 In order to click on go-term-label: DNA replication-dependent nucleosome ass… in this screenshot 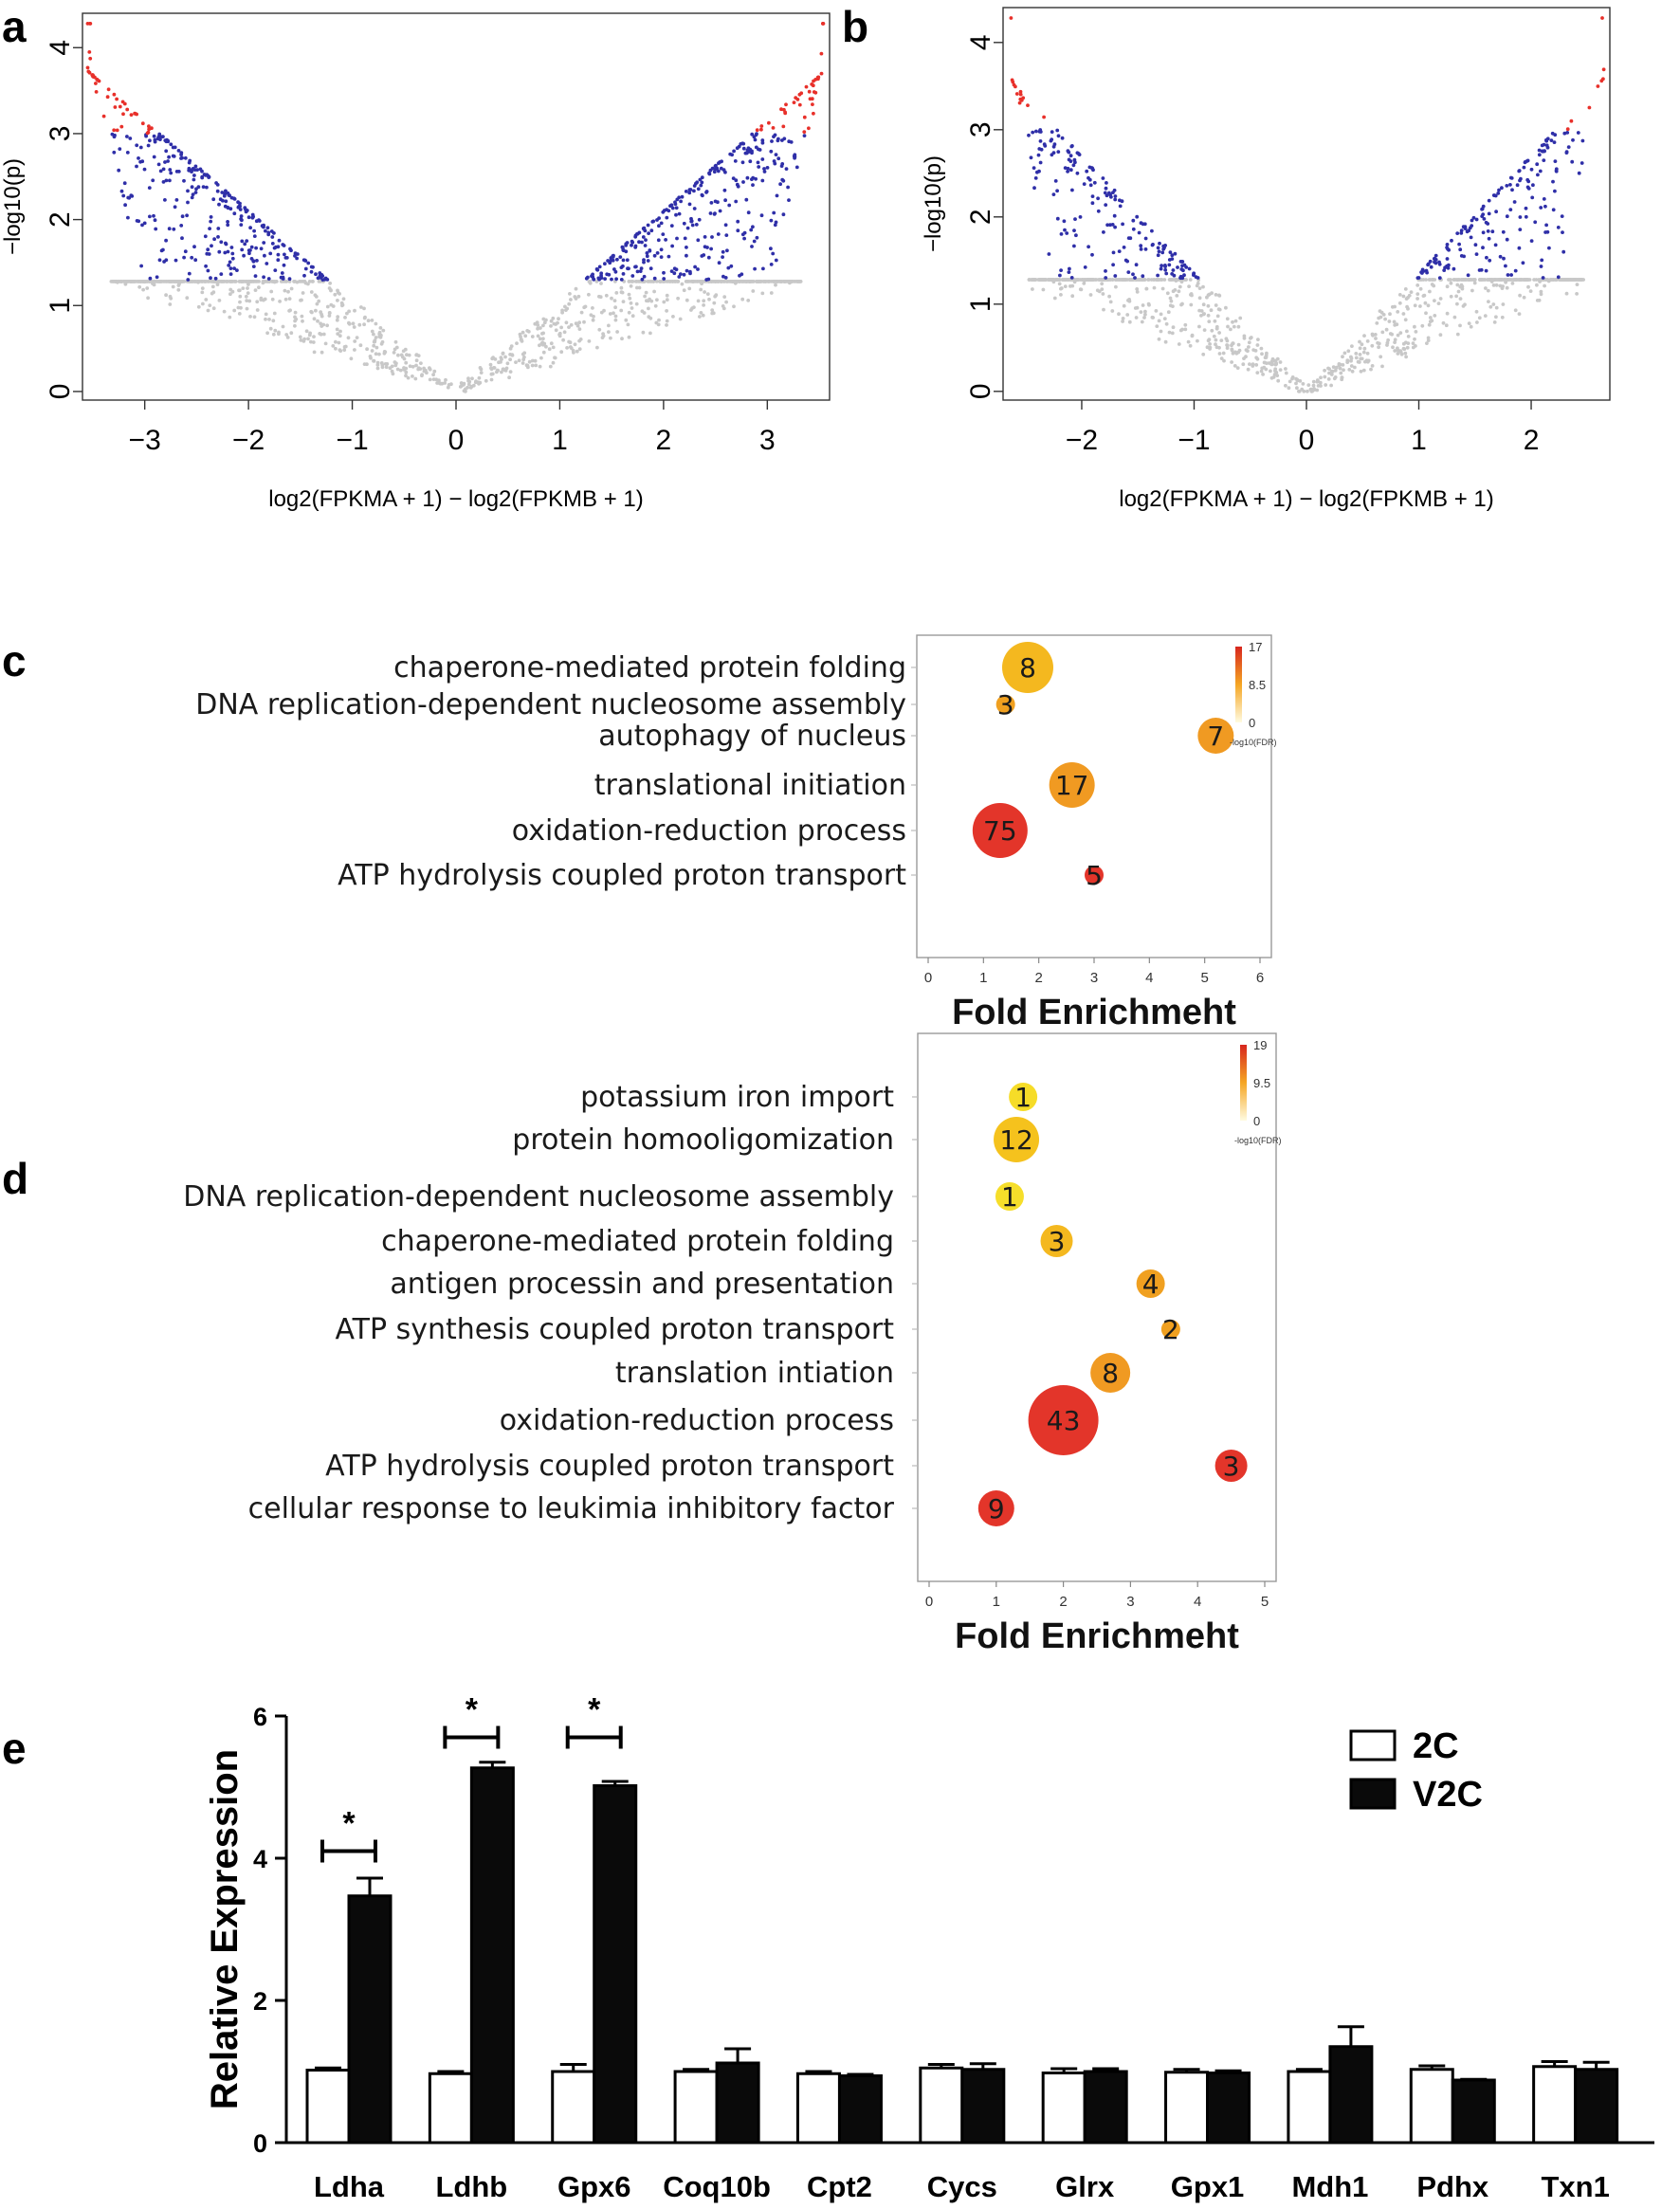, I will do `click(538, 1197)`.